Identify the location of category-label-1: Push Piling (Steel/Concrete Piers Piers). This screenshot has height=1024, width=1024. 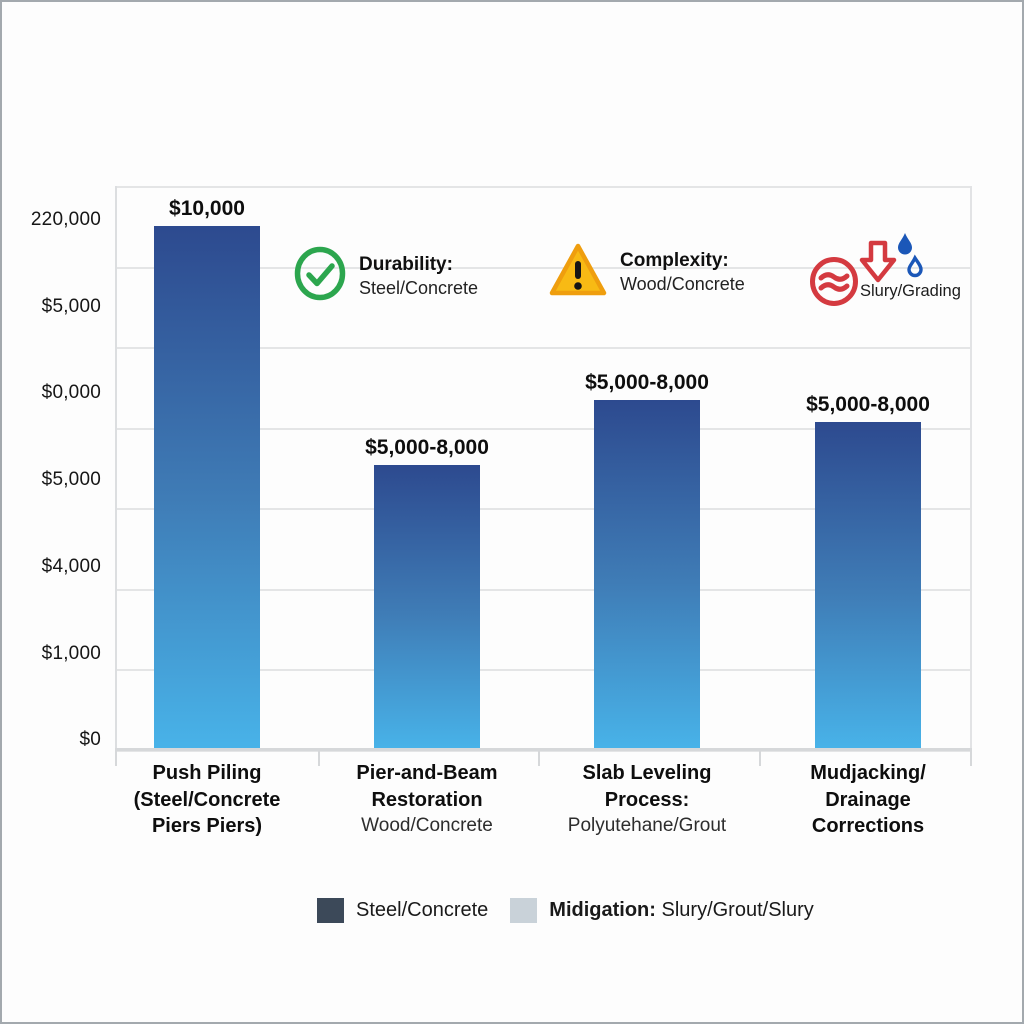
(207, 800).